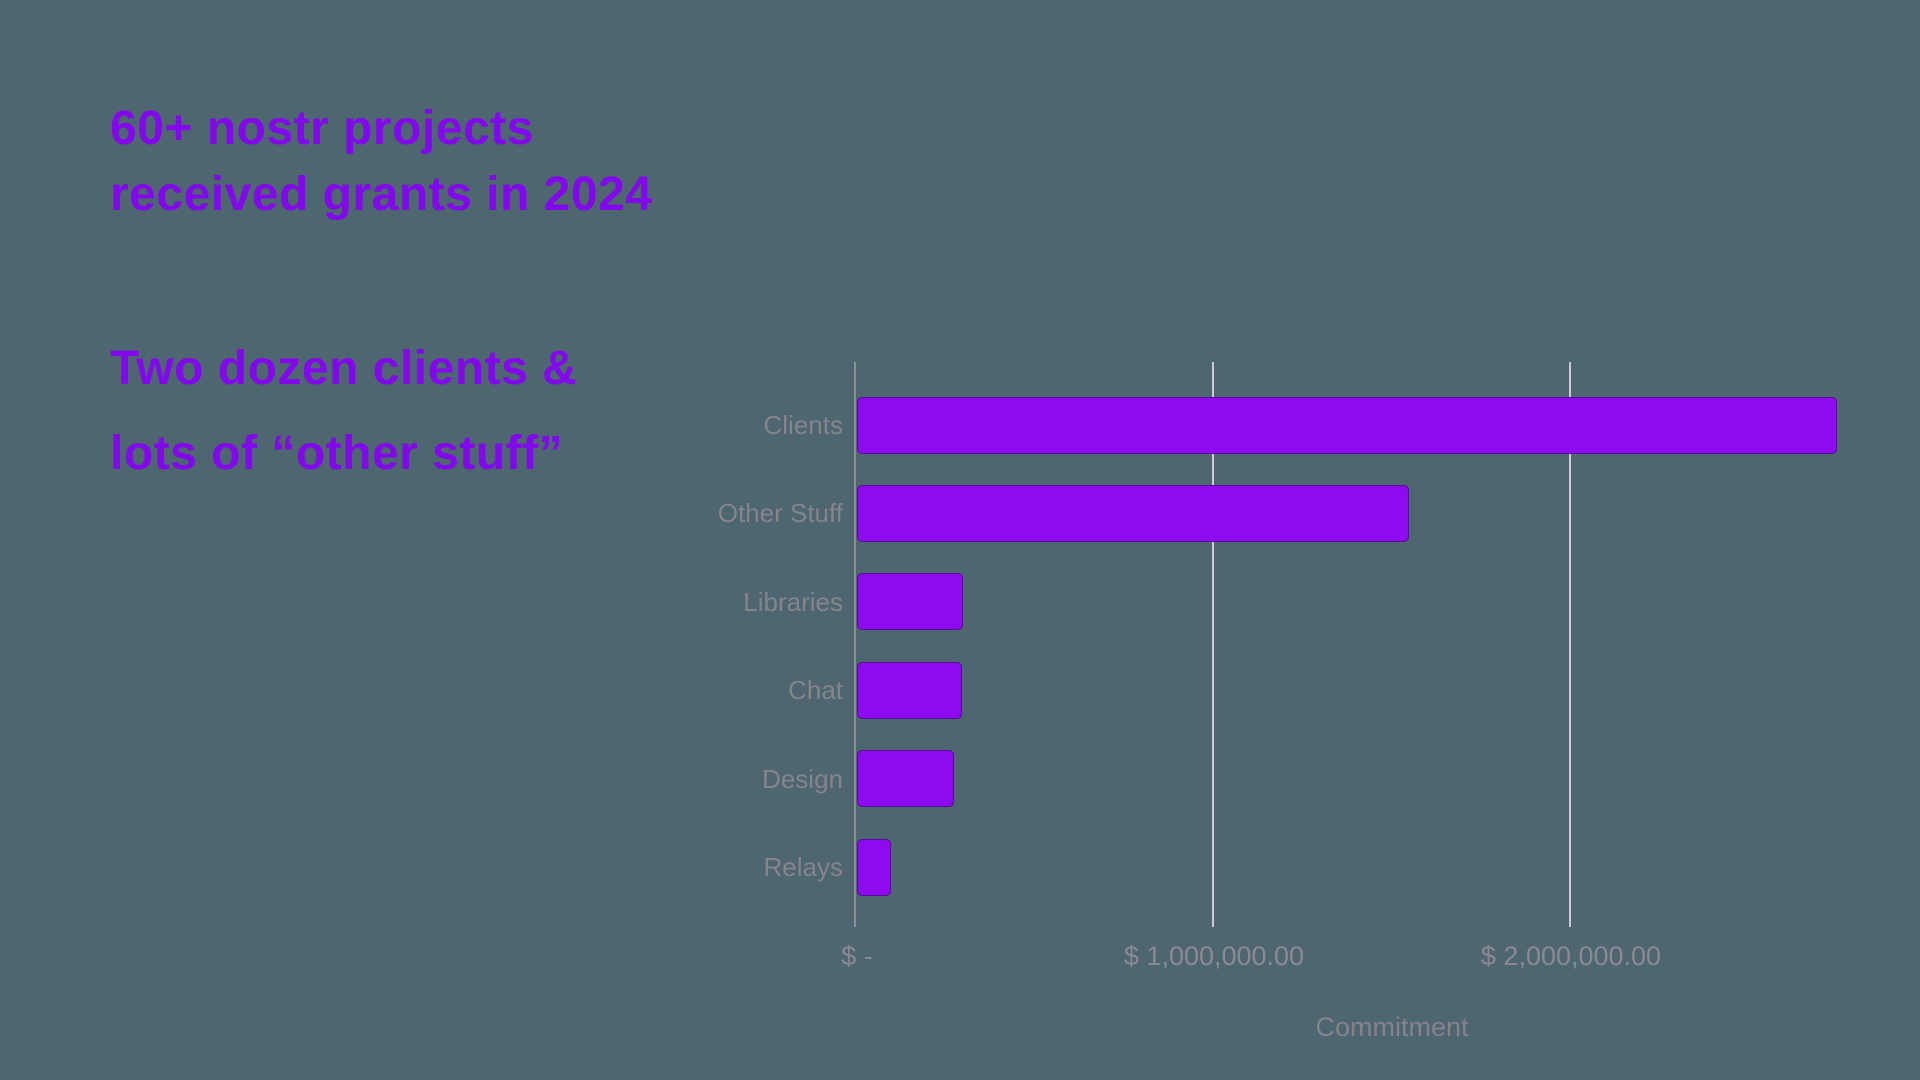 This screenshot has width=1920, height=1080. I want to click on subheadline-line2: lots of “other stuff”, so click(337, 453).